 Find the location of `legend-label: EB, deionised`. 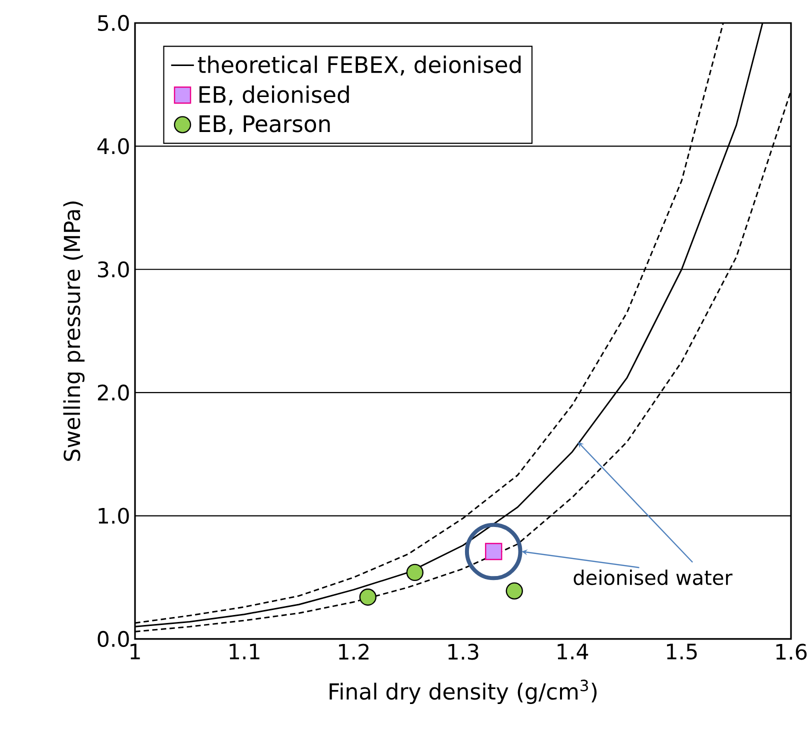

legend-label: EB, deionised is located at coordinates (274, 96).